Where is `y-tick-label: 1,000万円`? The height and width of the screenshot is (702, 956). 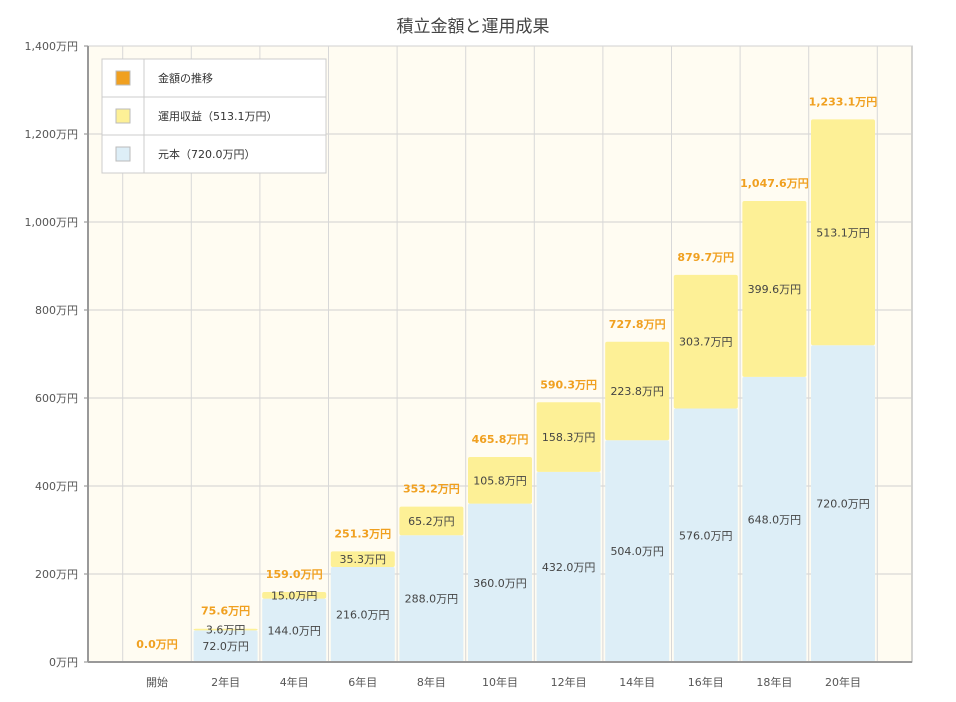
y-tick-label: 1,000万円 is located at coordinates (52, 222).